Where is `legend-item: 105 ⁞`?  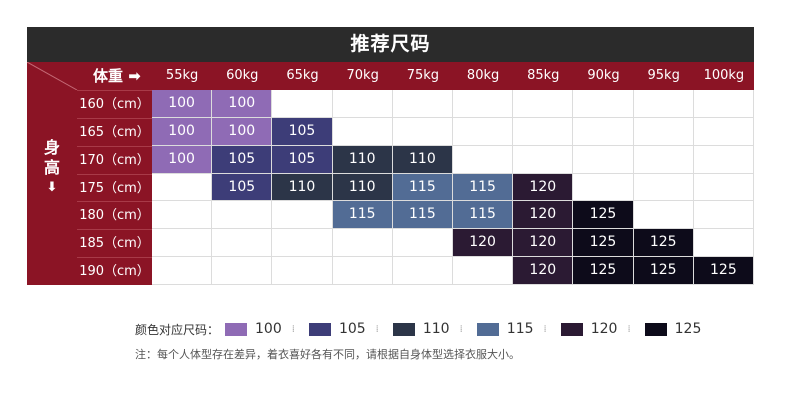
legend-item: 105 ⁞ is located at coordinates (343, 329).